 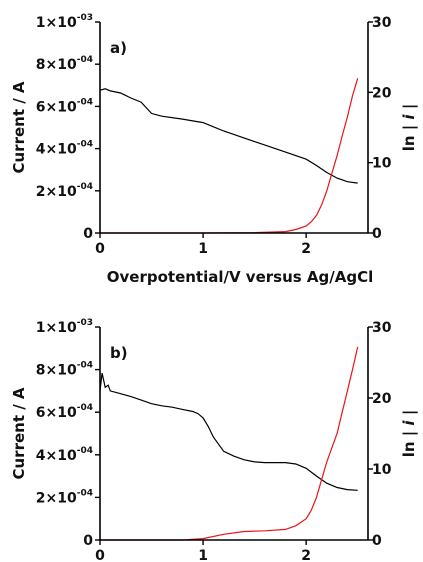 What do you see at coordinates (119, 353) in the screenshot?
I see `panel-label: b)` at bounding box center [119, 353].